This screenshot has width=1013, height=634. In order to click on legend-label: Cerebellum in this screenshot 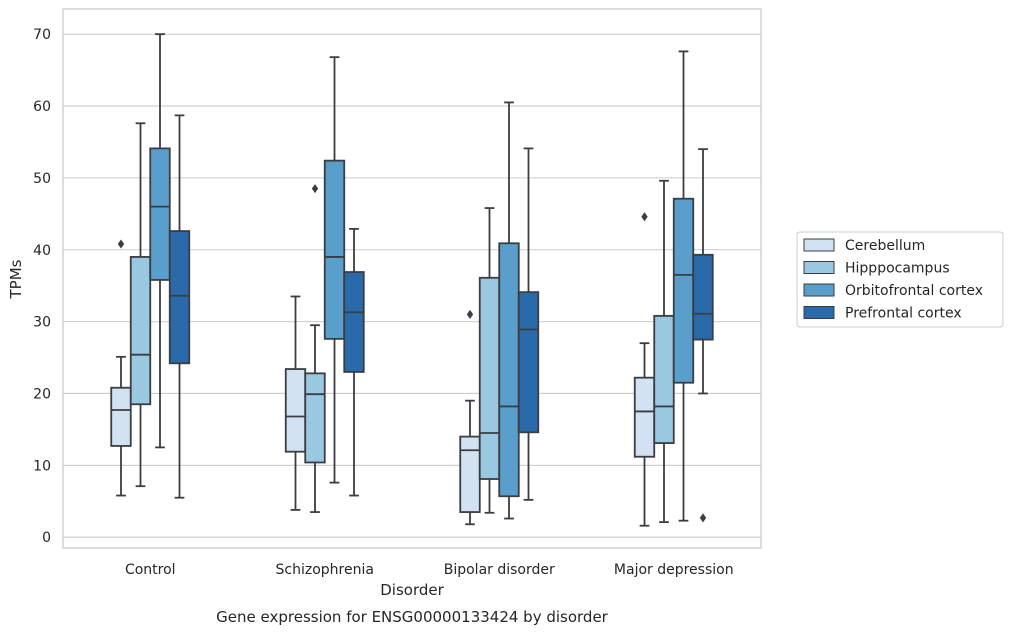, I will do `click(885, 246)`.